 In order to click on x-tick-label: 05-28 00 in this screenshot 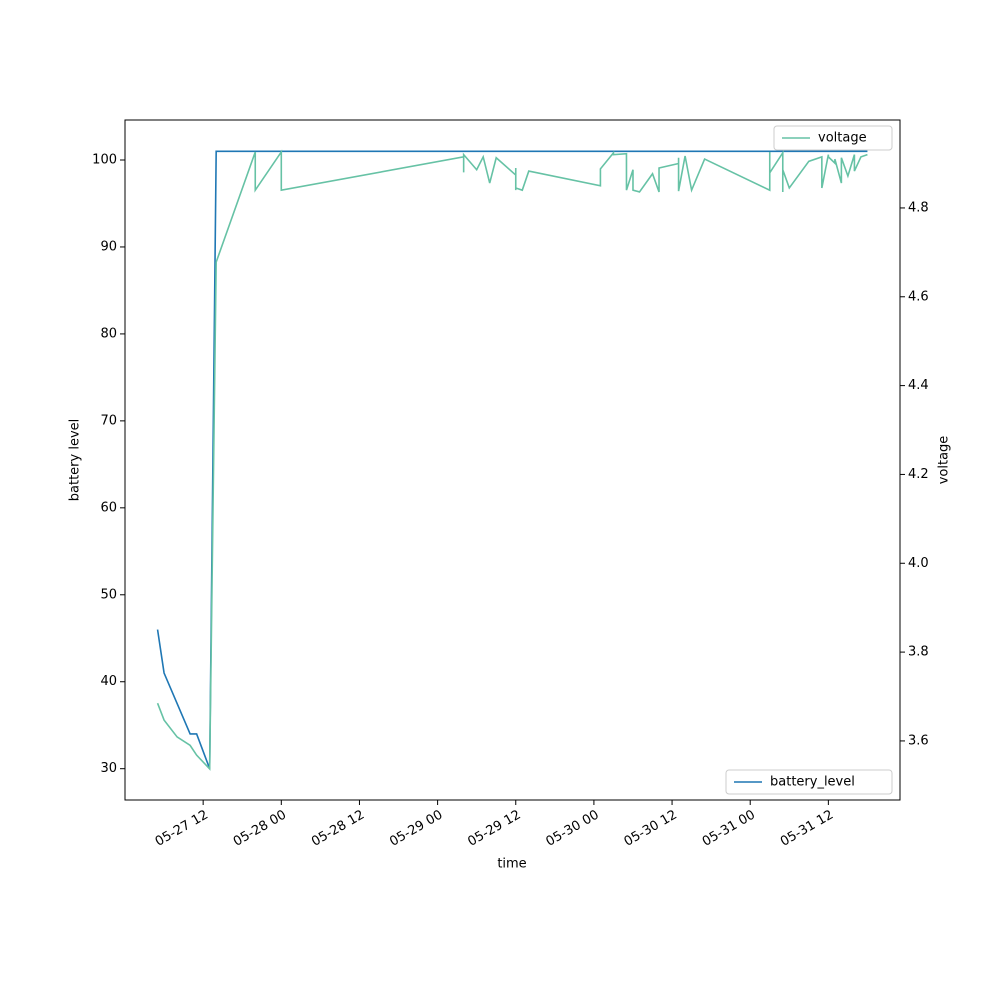, I will do `click(260, 829)`.